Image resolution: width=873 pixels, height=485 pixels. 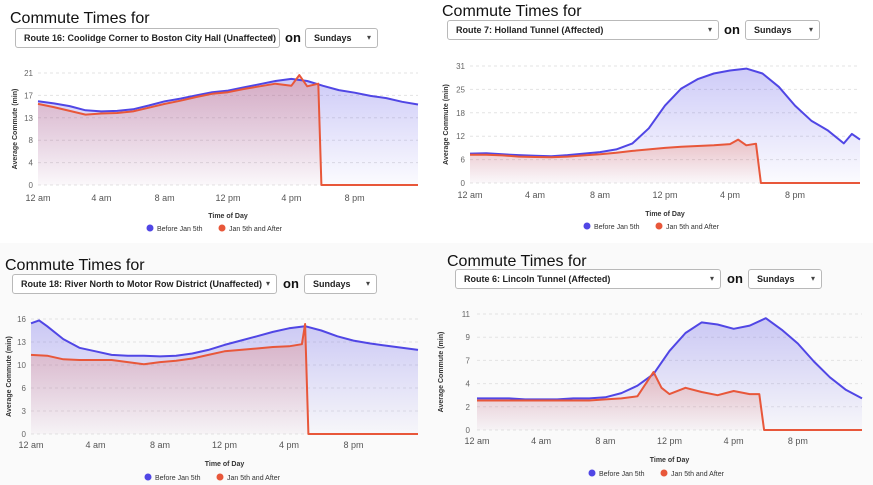 What do you see at coordinates (460, 89) in the screenshot?
I see `y-tick-label: 25` at bounding box center [460, 89].